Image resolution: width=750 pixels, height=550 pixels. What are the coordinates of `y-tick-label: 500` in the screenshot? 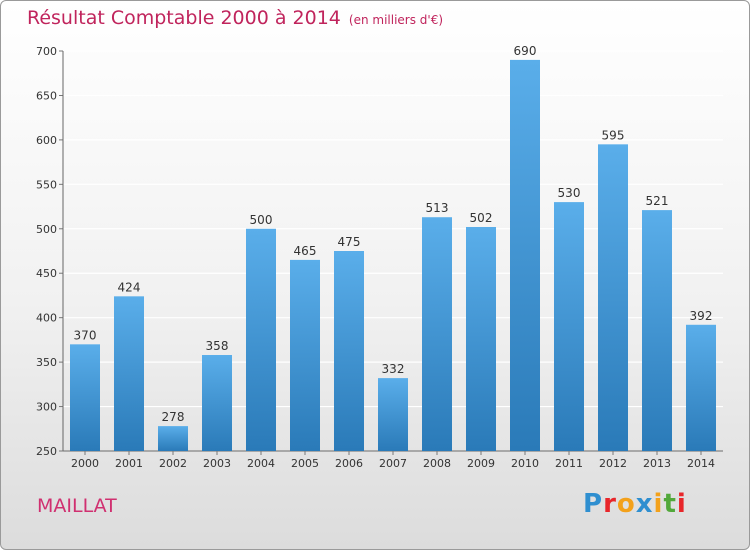 It's located at (46, 229).